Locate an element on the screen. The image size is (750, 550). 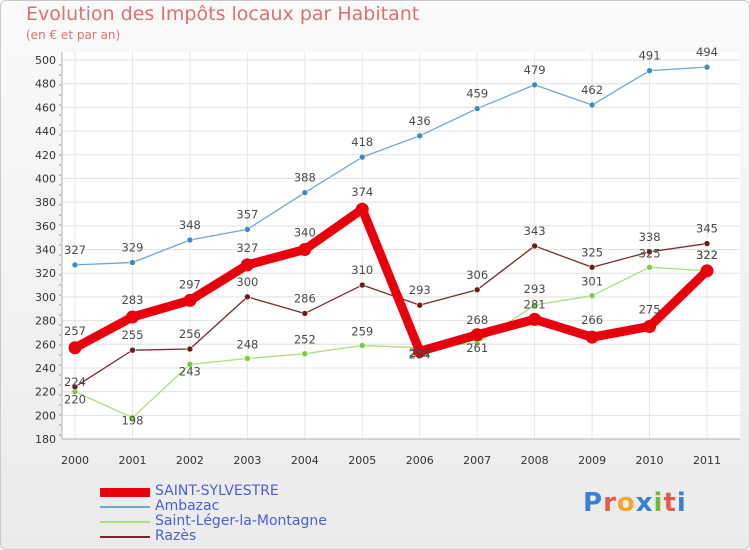
logo-letter: x is located at coordinates (644, 503).